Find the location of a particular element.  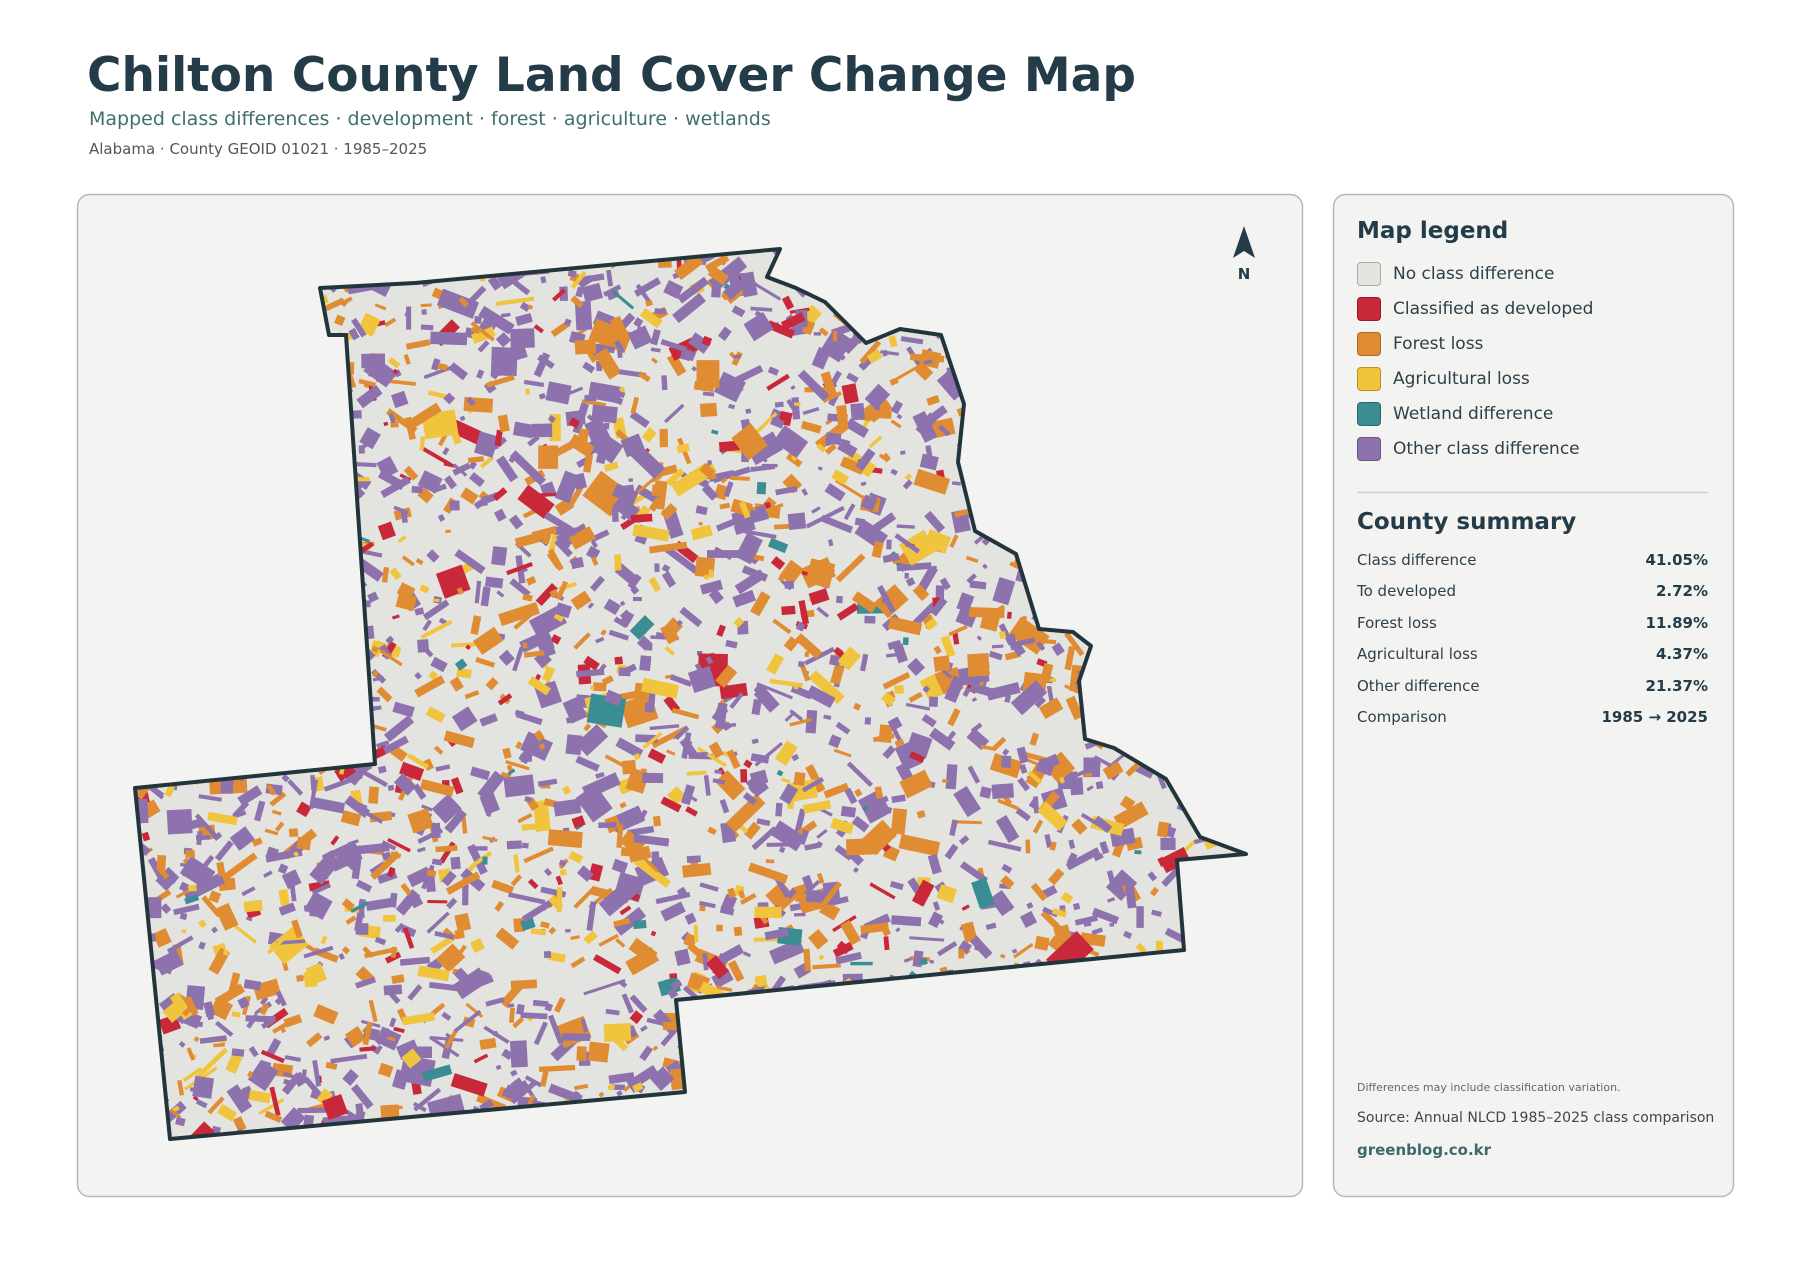

link: greenblog.co.kr is located at coordinates (1424, 1150).